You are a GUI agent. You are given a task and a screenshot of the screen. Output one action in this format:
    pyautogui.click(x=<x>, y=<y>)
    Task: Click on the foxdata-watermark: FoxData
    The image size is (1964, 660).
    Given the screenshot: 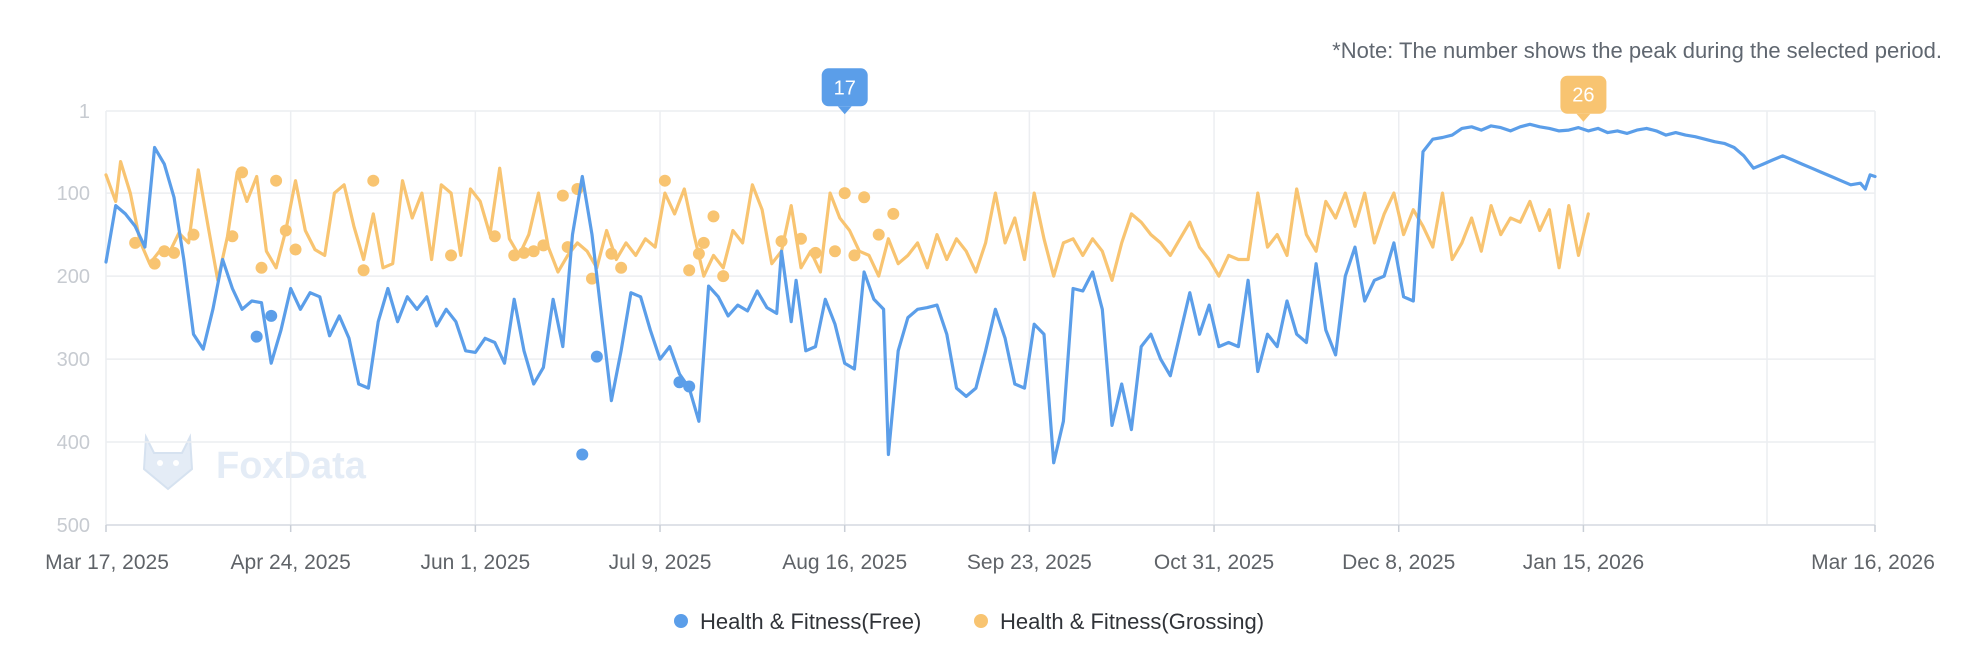 What is the action you would take?
    pyautogui.click(x=254, y=462)
    